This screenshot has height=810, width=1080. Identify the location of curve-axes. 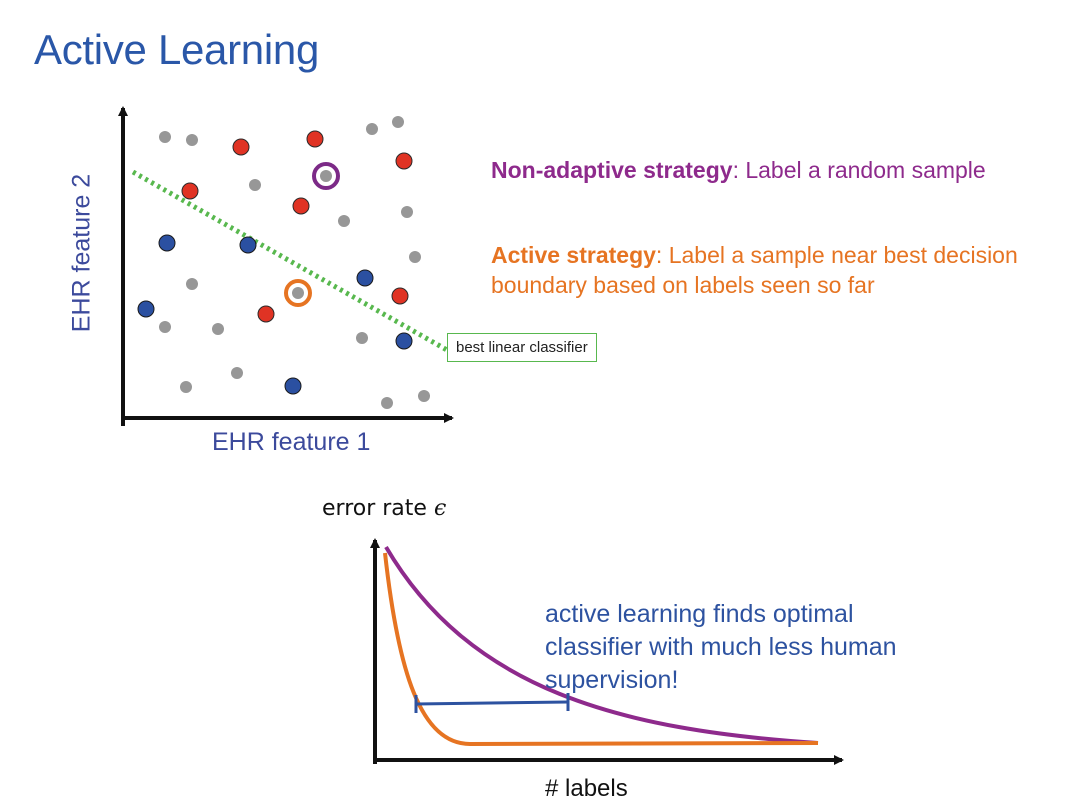
(607, 651).